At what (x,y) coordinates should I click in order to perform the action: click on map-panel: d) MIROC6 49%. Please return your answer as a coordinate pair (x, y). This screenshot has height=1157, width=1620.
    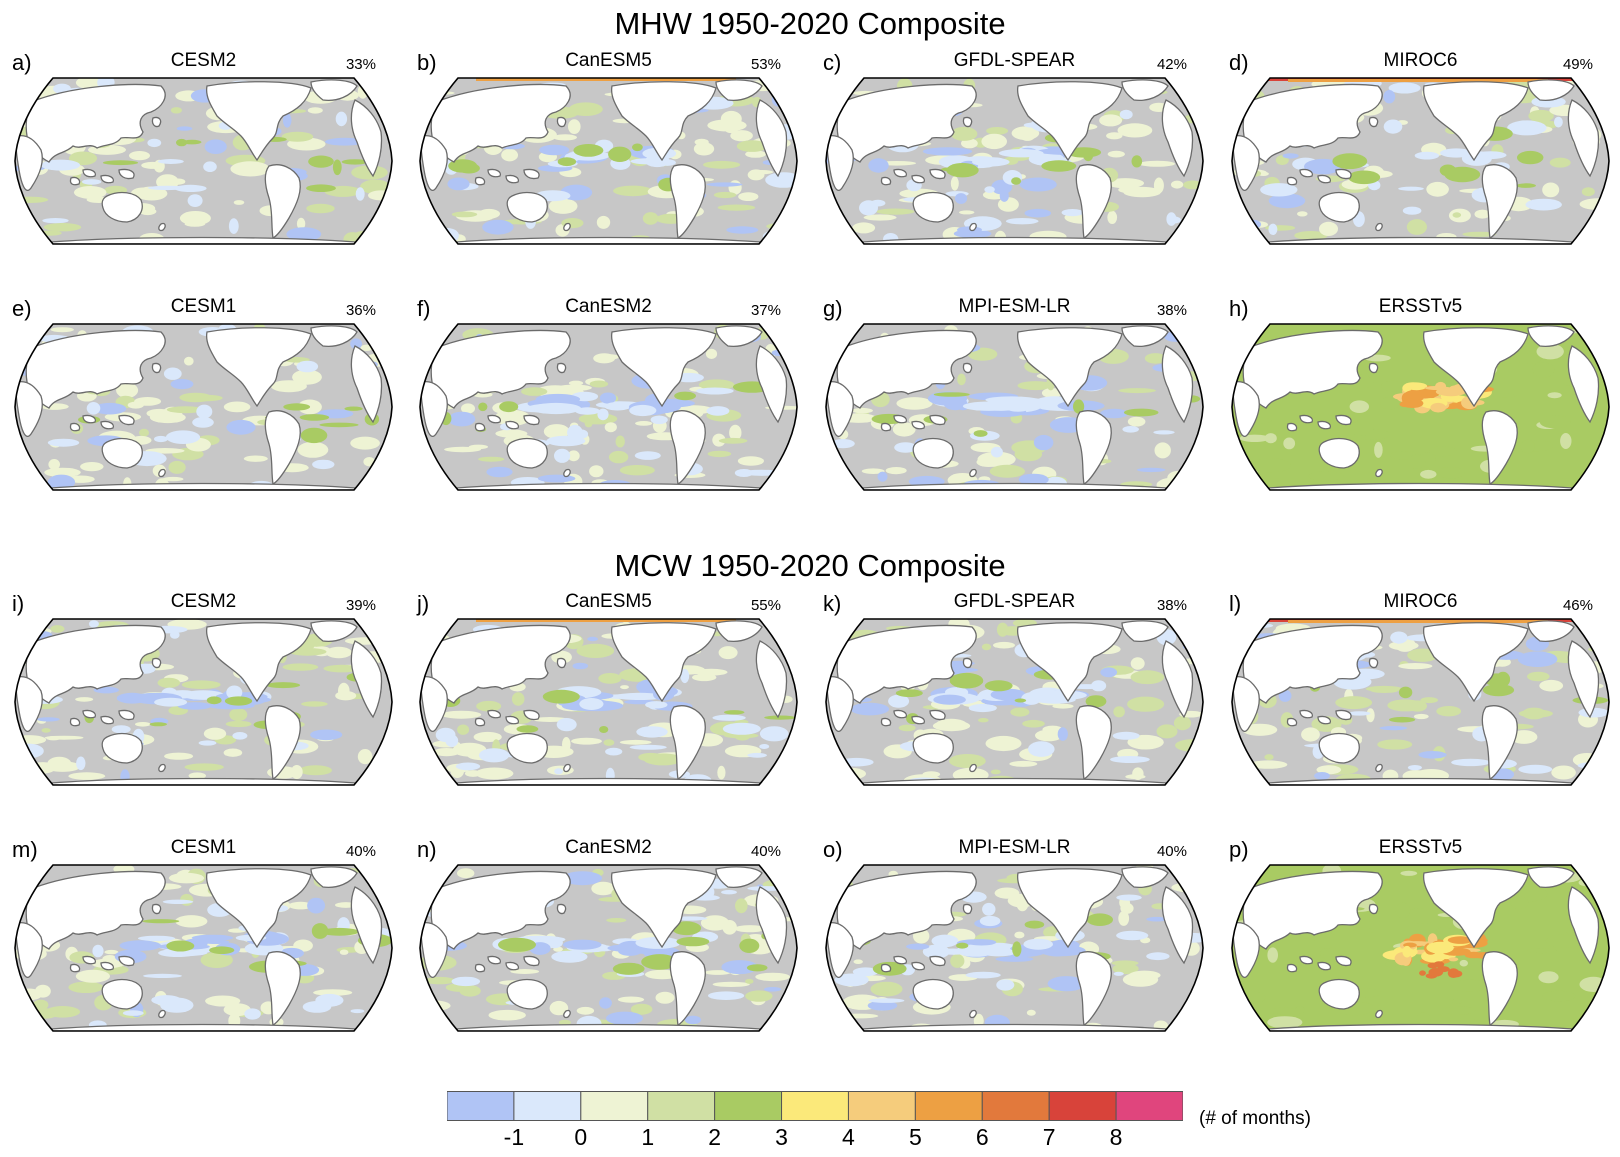
    Looking at the image, I should click on (1420, 150).